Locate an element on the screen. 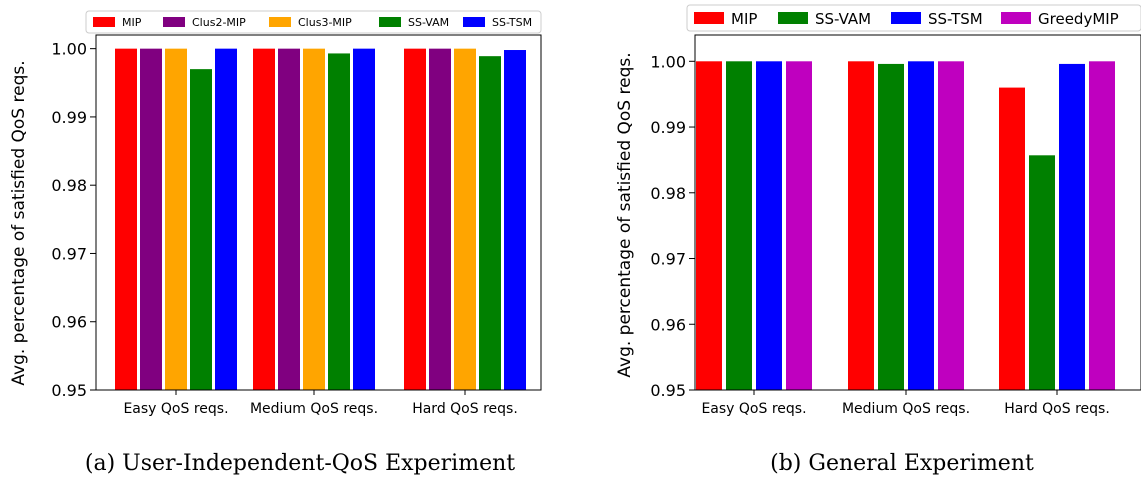 This screenshot has height=480, width=1141. y-axis-label-b: Avg. percentage of satisfied QoS reqs. is located at coordinates (625, 214).